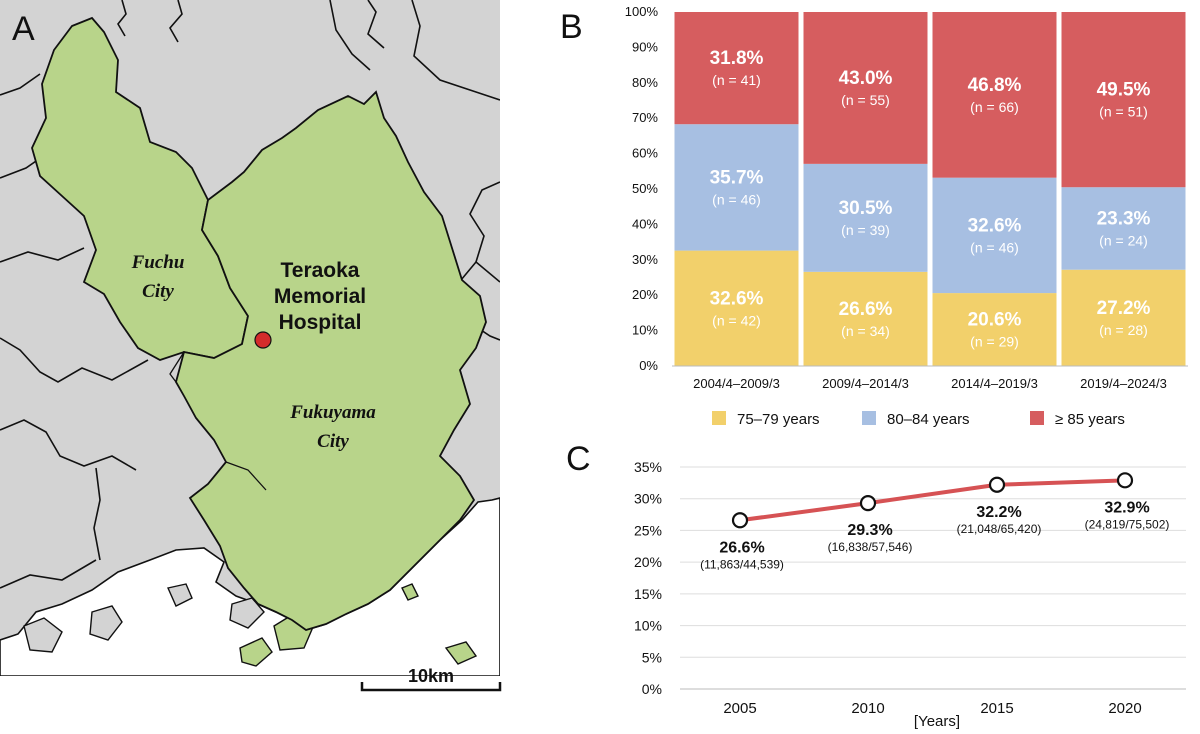 The image size is (1200, 734). I want to click on b-legend: 75–79 years 80–84 years ≥ 85 years, so click(918, 419).